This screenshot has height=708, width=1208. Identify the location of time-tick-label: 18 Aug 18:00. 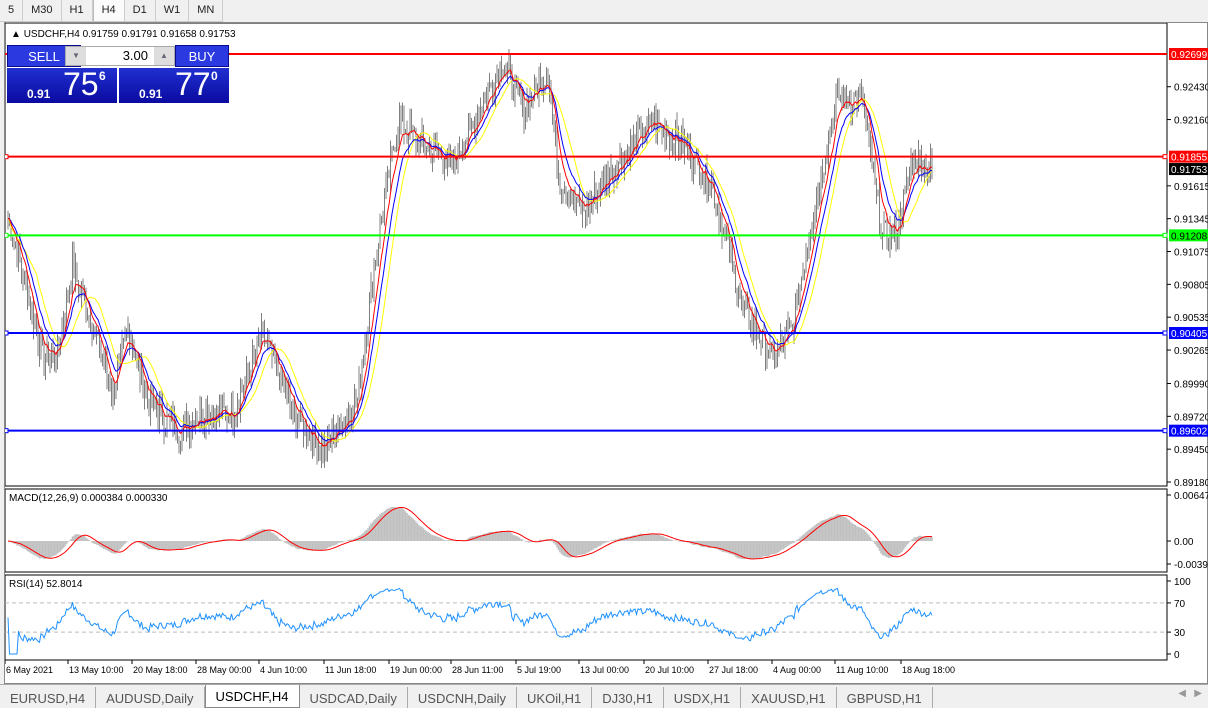
(928, 670).